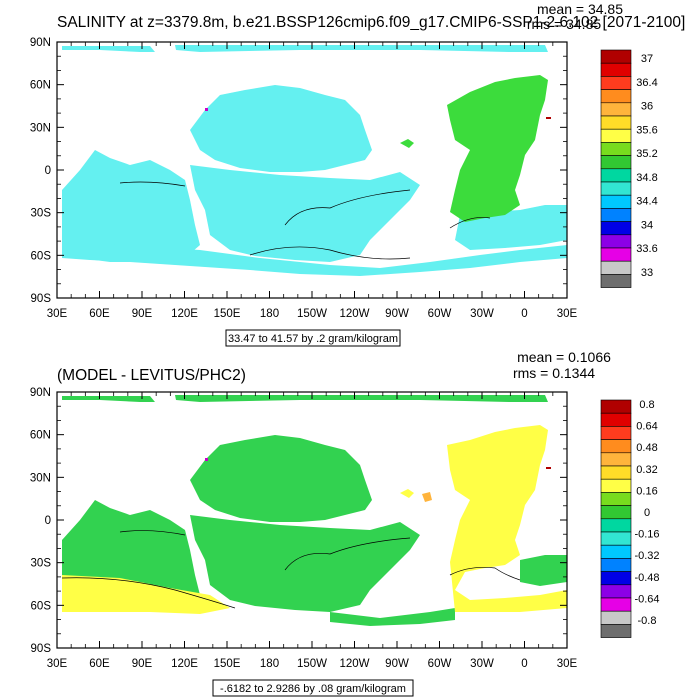 Image resolution: width=700 pixels, height=700 pixels. What do you see at coordinates (543, 570) in the screenshot?
I see `south-atlantic-green` at bounding box center [543, 570].